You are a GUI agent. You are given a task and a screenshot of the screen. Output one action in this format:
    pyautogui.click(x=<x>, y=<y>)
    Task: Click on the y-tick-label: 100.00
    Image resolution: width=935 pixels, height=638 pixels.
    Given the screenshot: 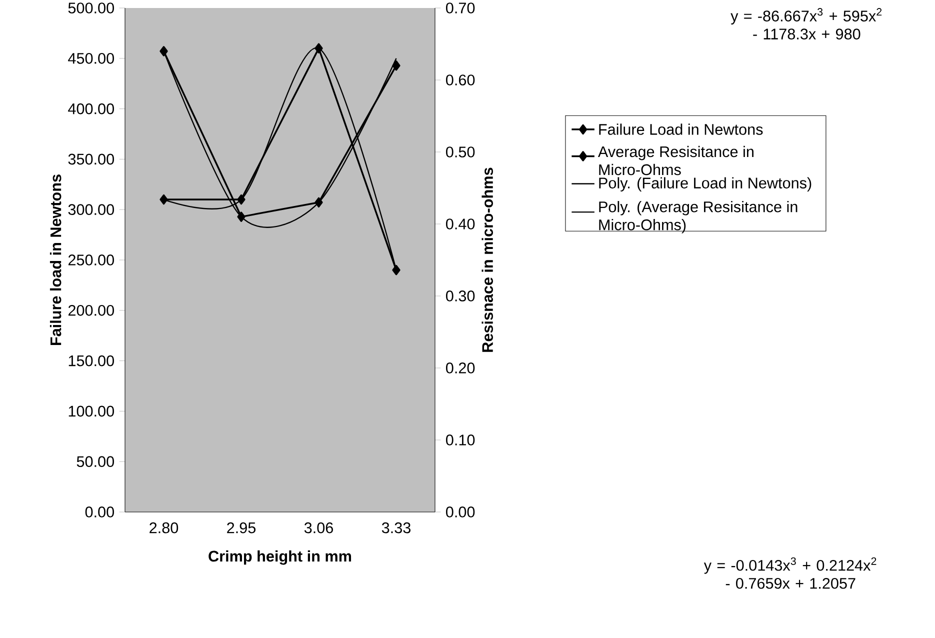 What is the action you would take?
    pyautogui.click(x=91, y=411)
    